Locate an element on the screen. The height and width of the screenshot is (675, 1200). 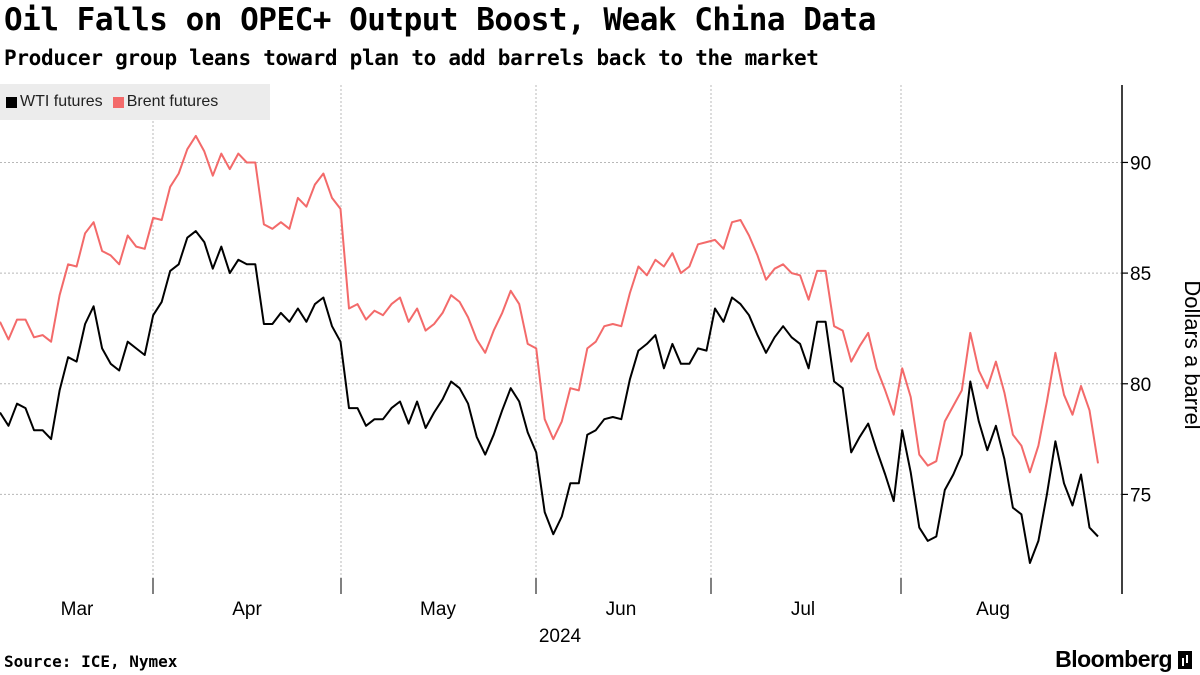
y-tick-label-80: 80 is located at coordinates (1140, 385).